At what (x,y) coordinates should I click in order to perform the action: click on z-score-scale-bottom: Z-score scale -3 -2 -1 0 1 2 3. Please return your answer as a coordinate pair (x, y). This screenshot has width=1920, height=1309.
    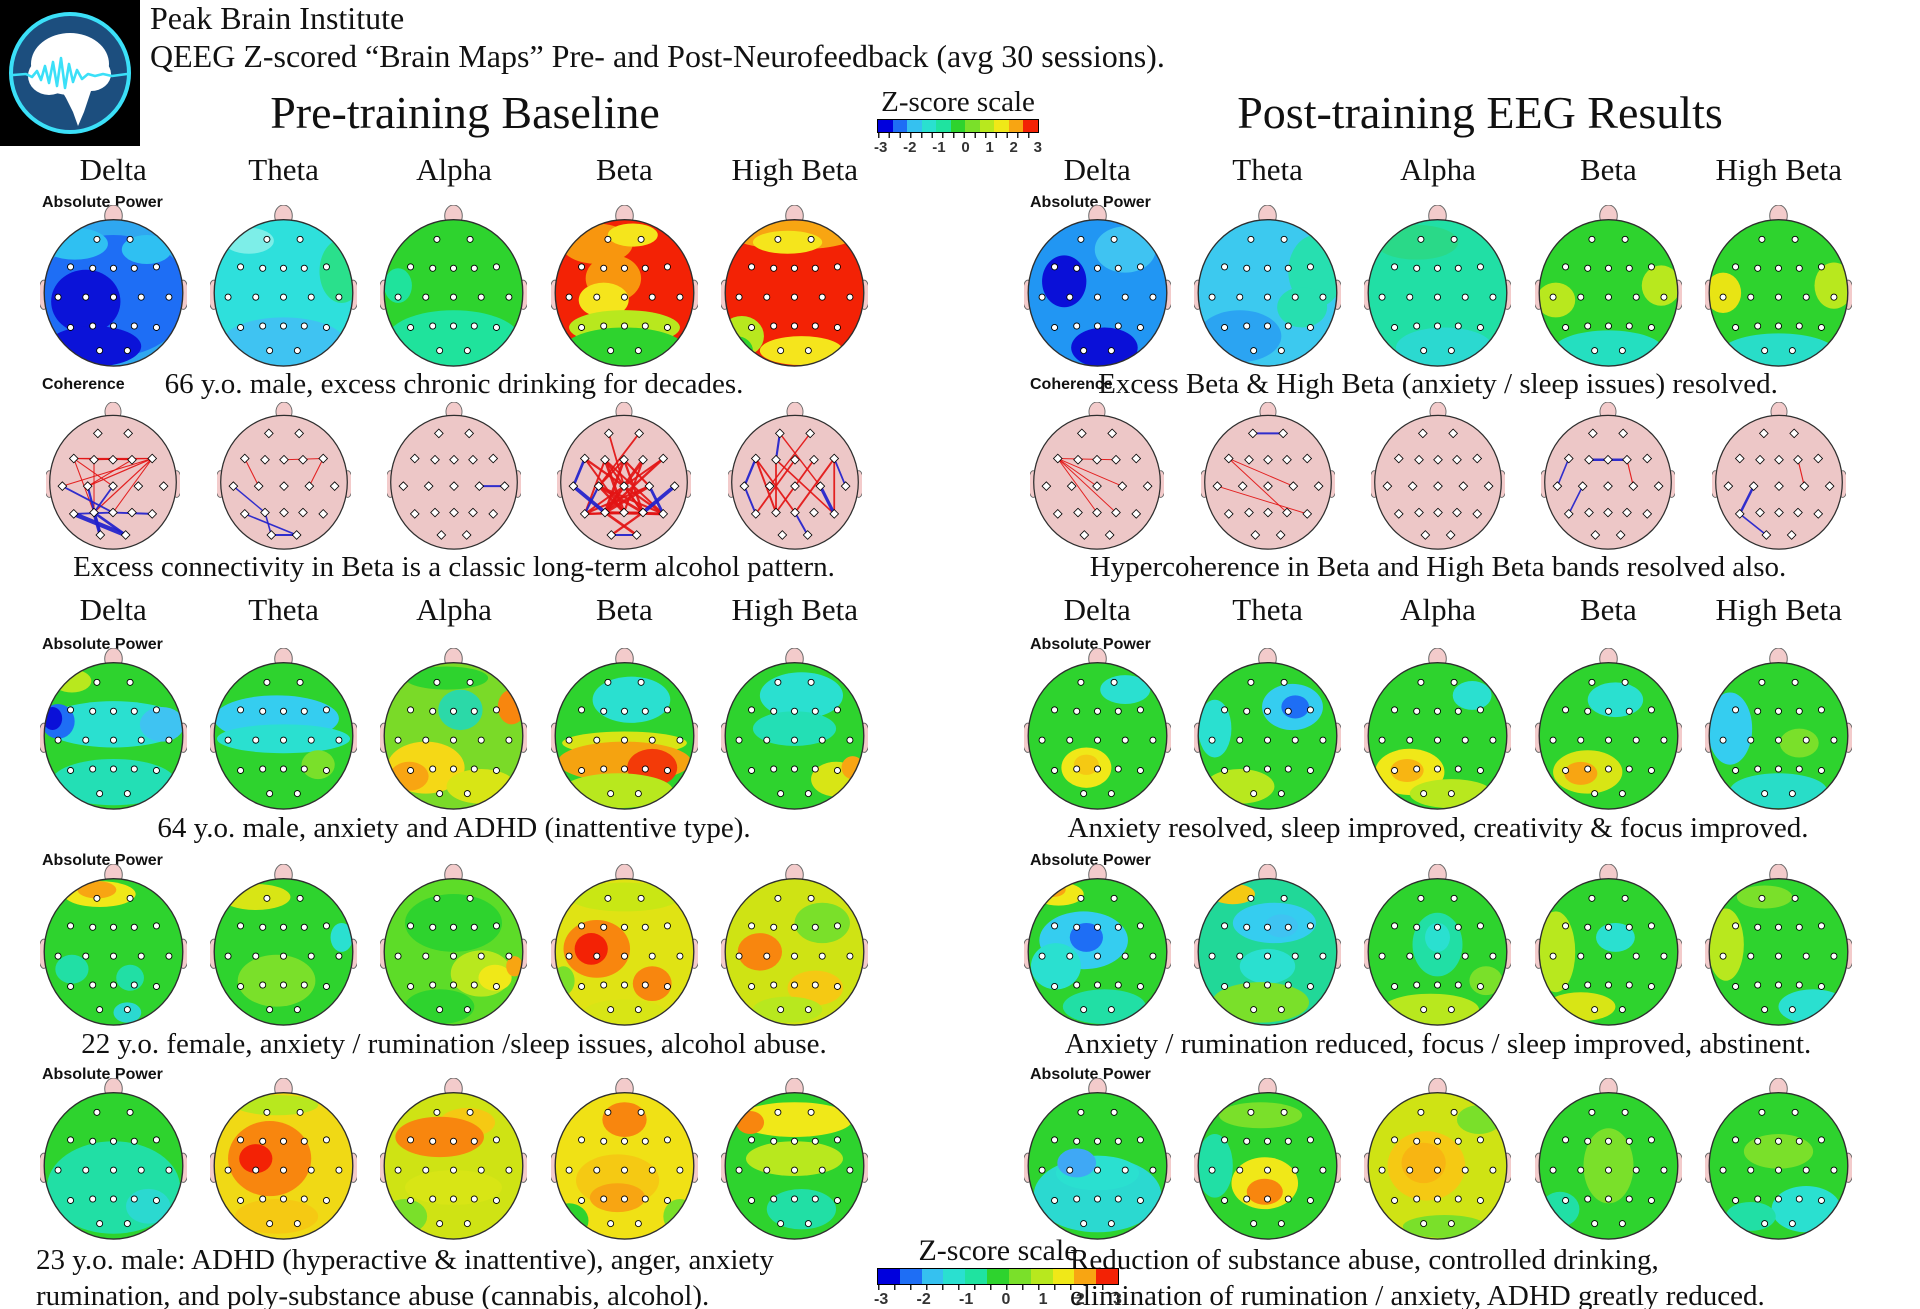
    Looking at the image, I should click on (998, 1271).